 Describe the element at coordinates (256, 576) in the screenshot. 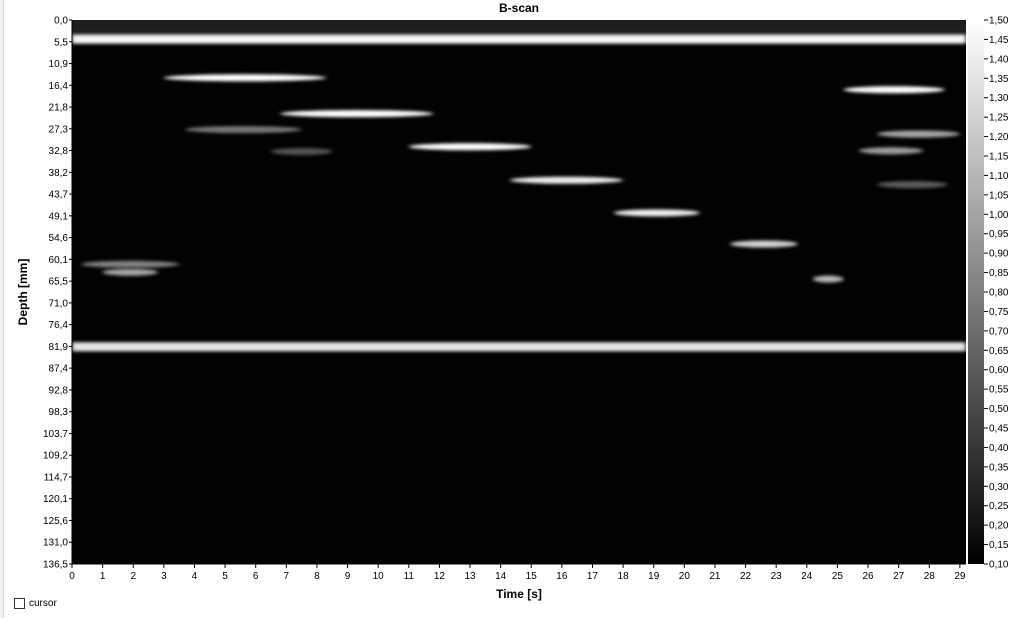

I see `x-tick-label: 6` at that location.